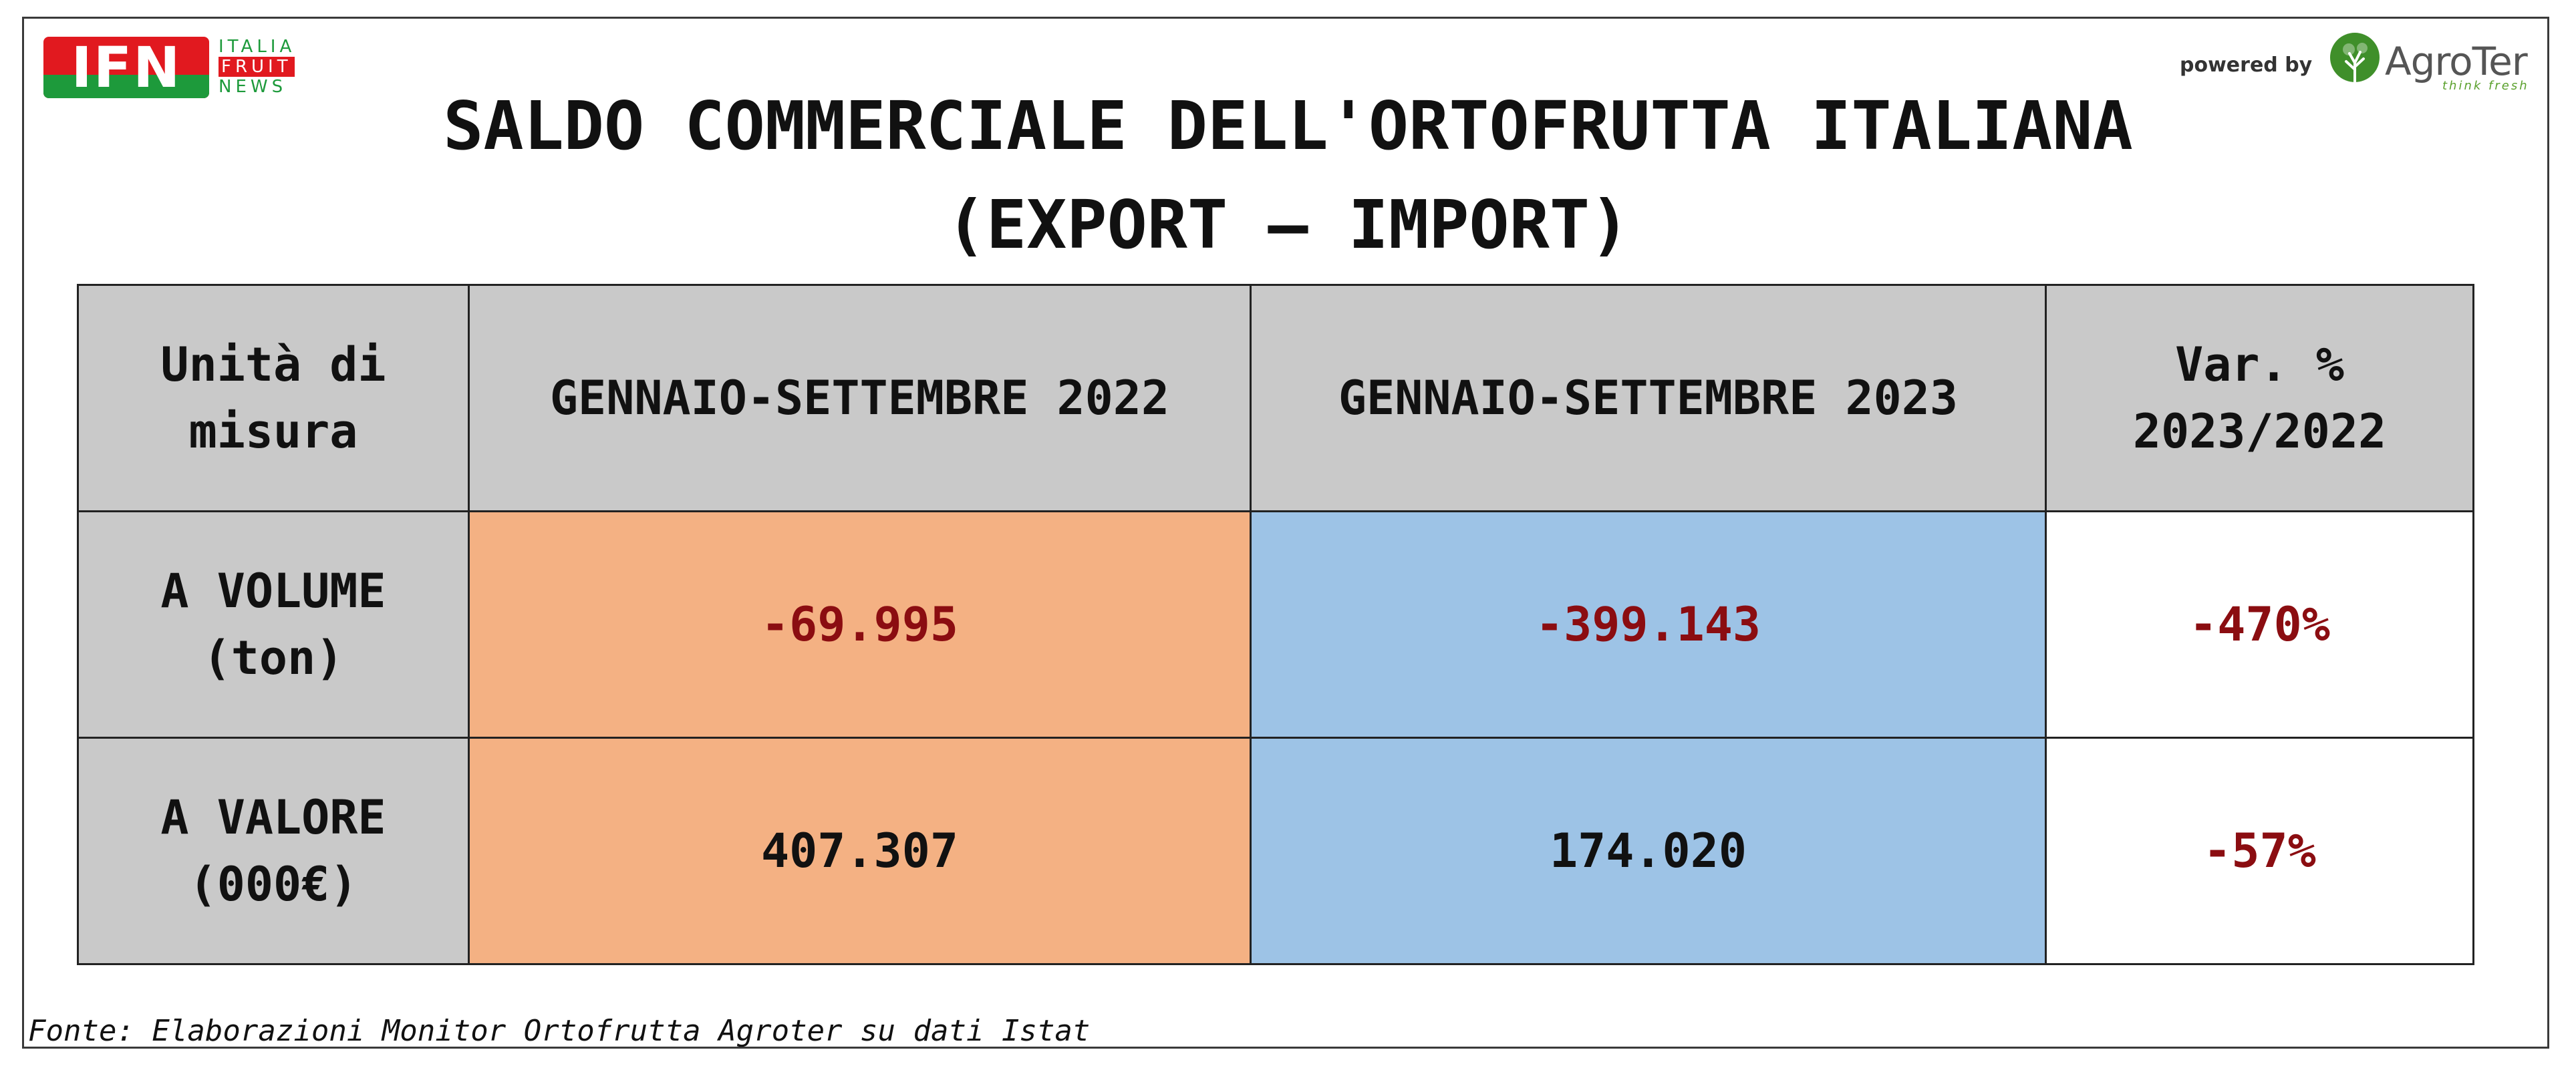  Describe the element at coordinates (2500, 61) in the screenshot. I see `agroter-name-part2: Ter` at that location.